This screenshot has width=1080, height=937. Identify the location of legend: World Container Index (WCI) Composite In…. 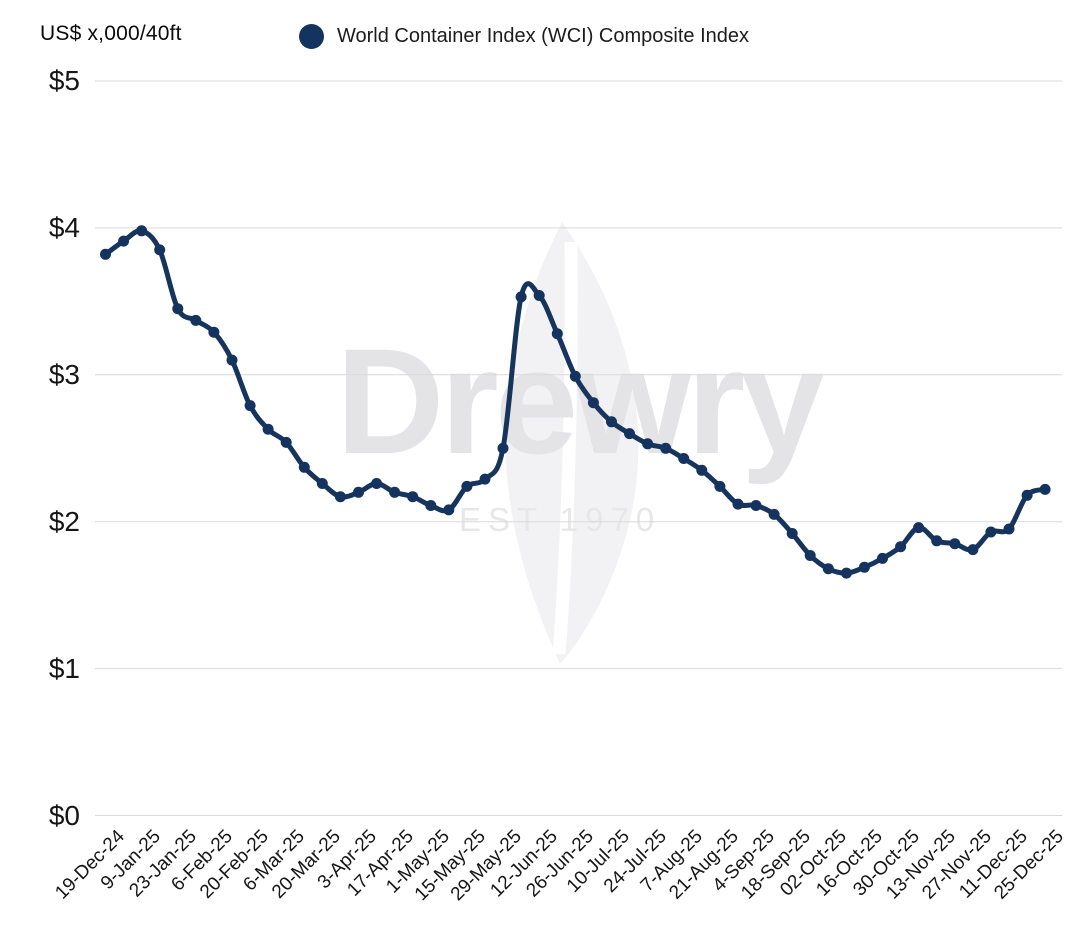
(524, 36).